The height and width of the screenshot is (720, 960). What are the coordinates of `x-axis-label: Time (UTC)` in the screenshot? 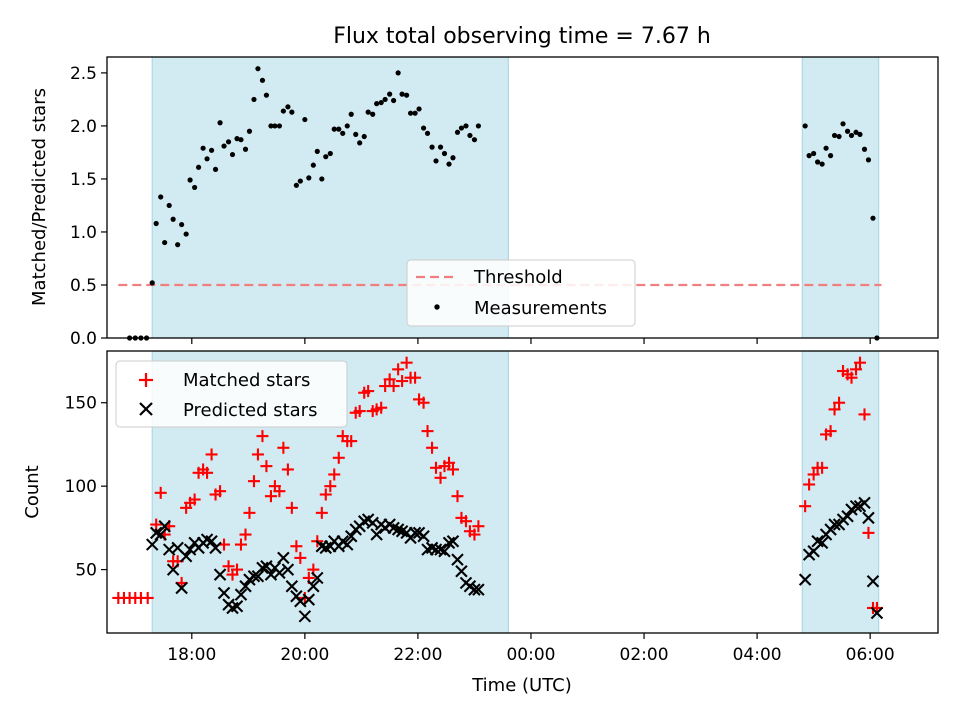 It's located at (521, 685).